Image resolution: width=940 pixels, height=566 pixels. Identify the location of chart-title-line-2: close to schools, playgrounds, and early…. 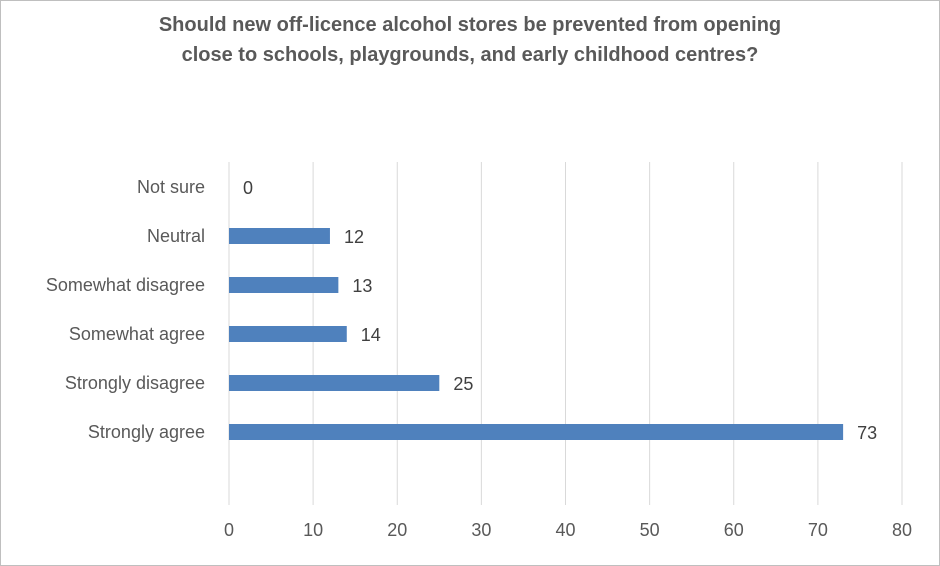
(470, 55).